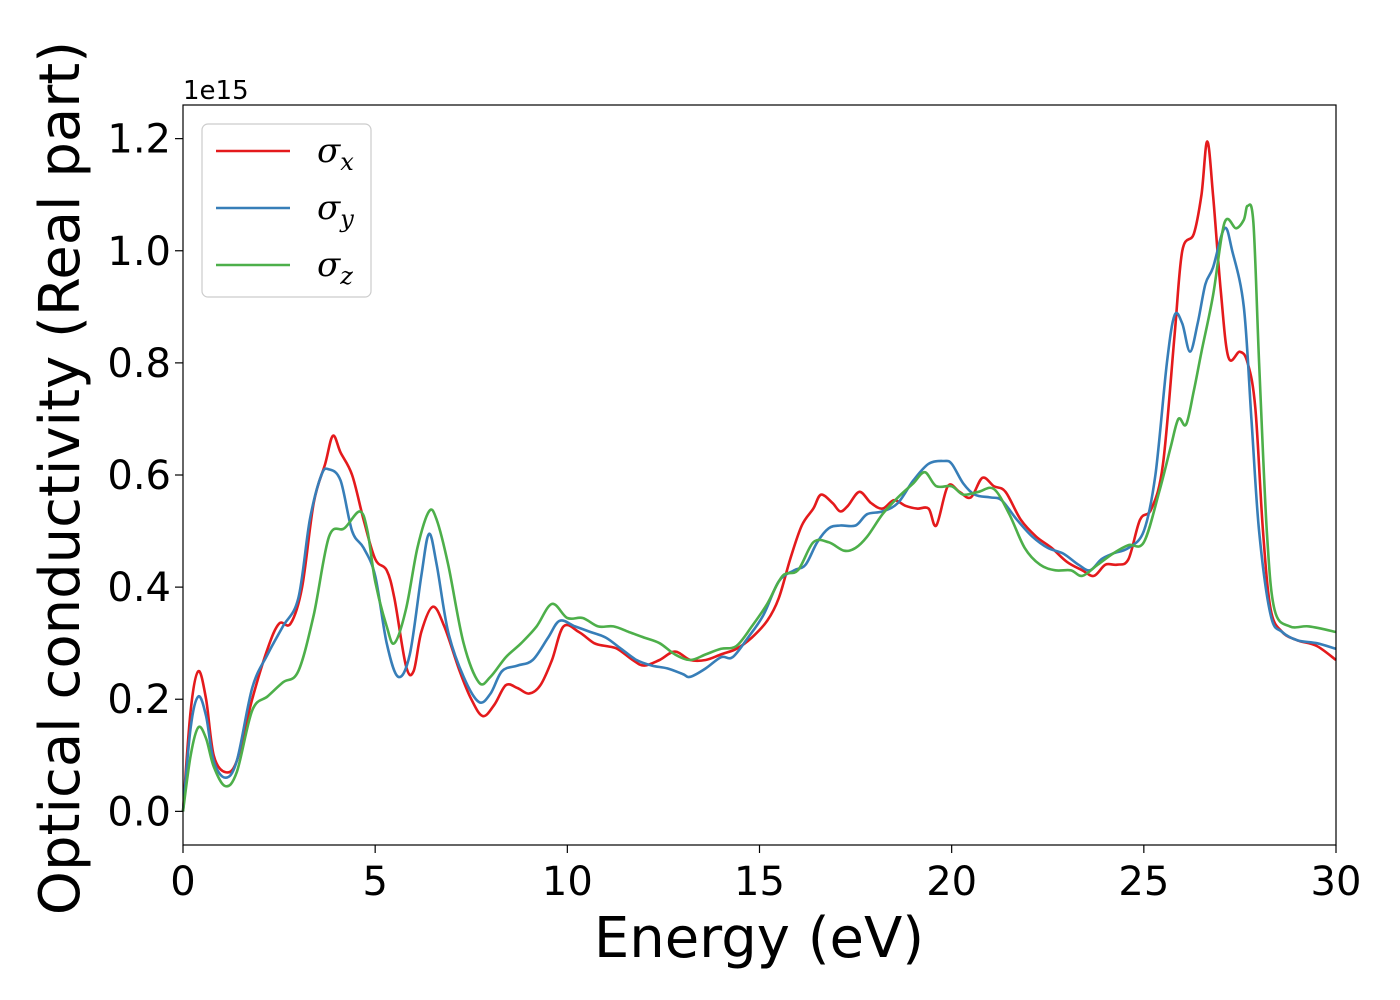 The height and width of the screenshot is (1000, 1400). I want to click on y-tick-label: 0.0, so click(139, 812).